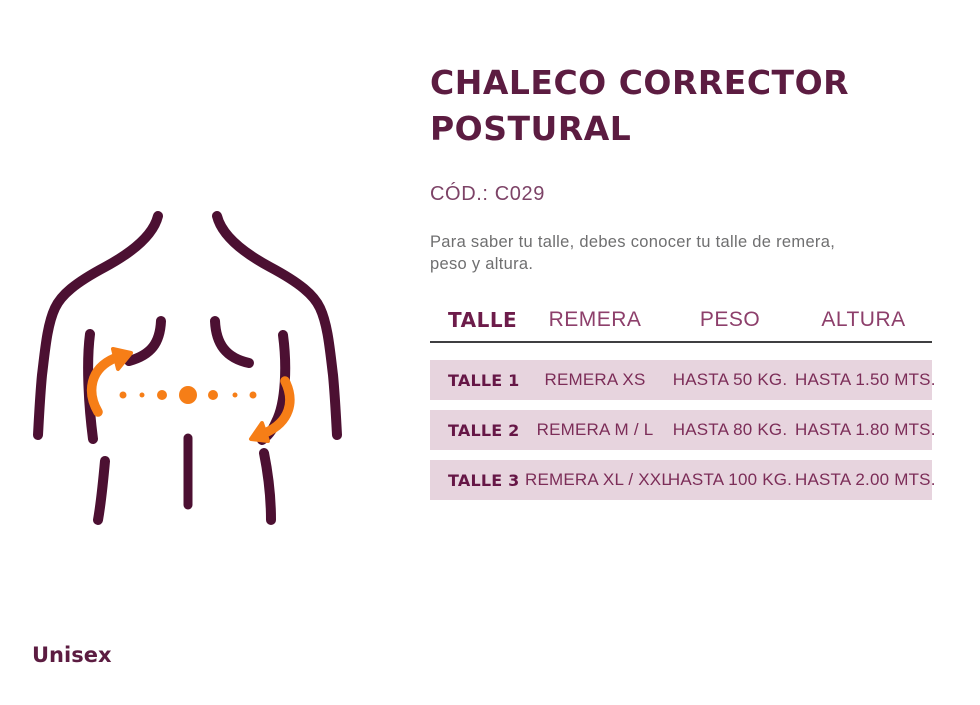  Describe the element at coordinates (482, 264) in the screenshot. I see `size-instructions-line2: peso y altura.` at that location.